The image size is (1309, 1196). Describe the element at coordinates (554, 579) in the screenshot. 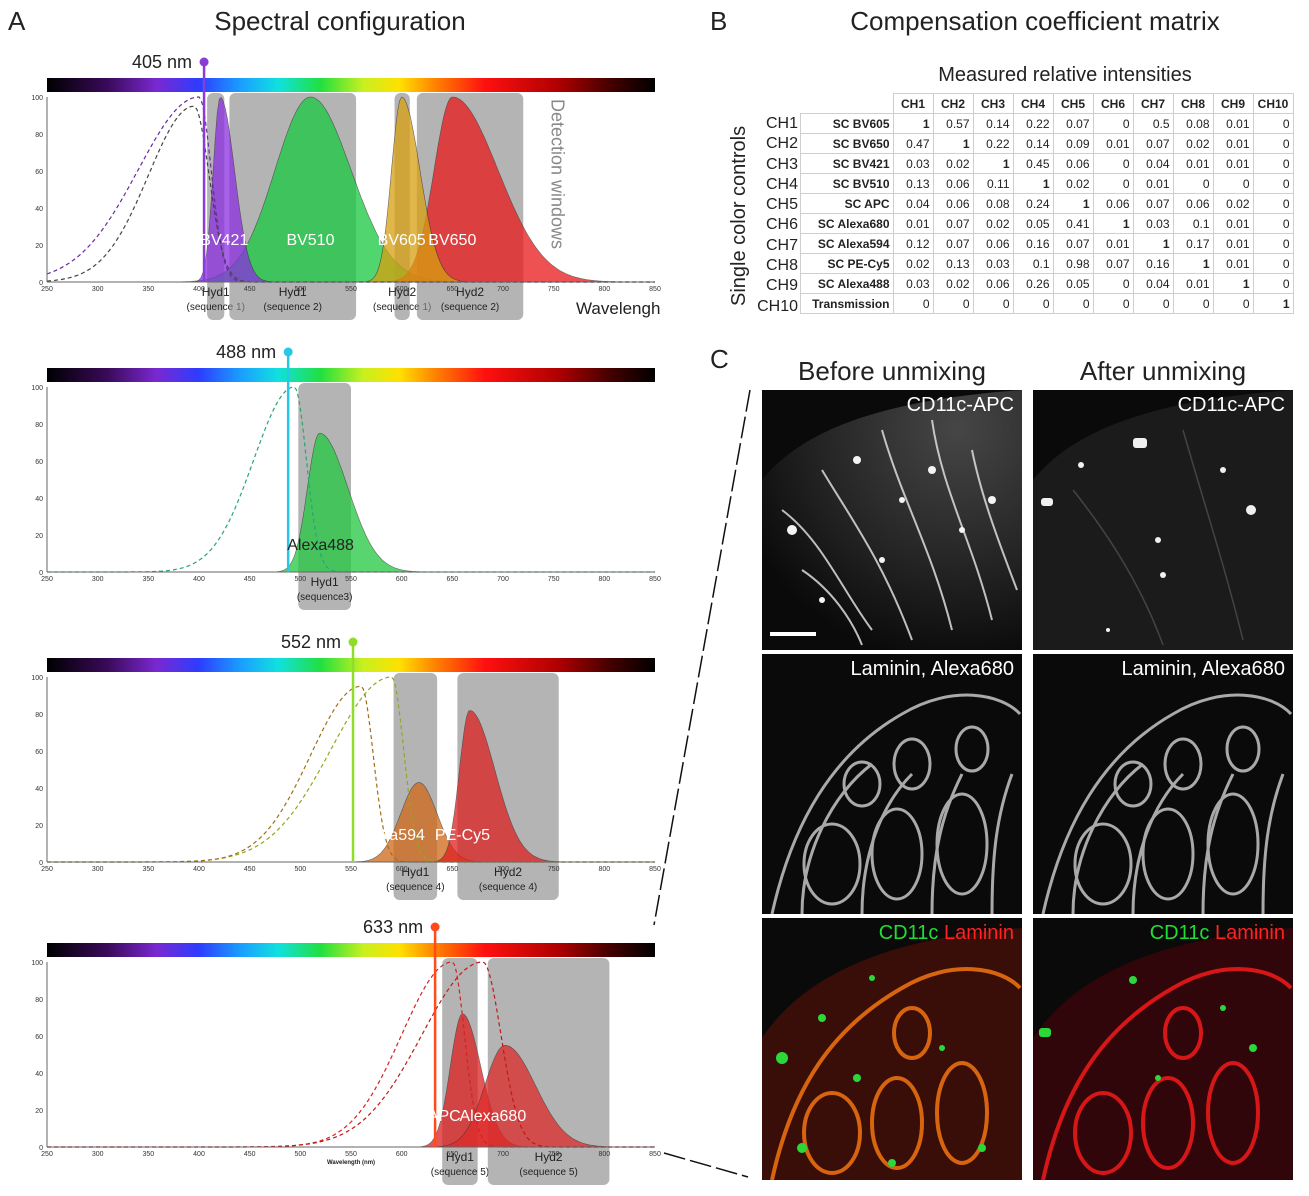

I see `x-tick-label: 750` at that location.